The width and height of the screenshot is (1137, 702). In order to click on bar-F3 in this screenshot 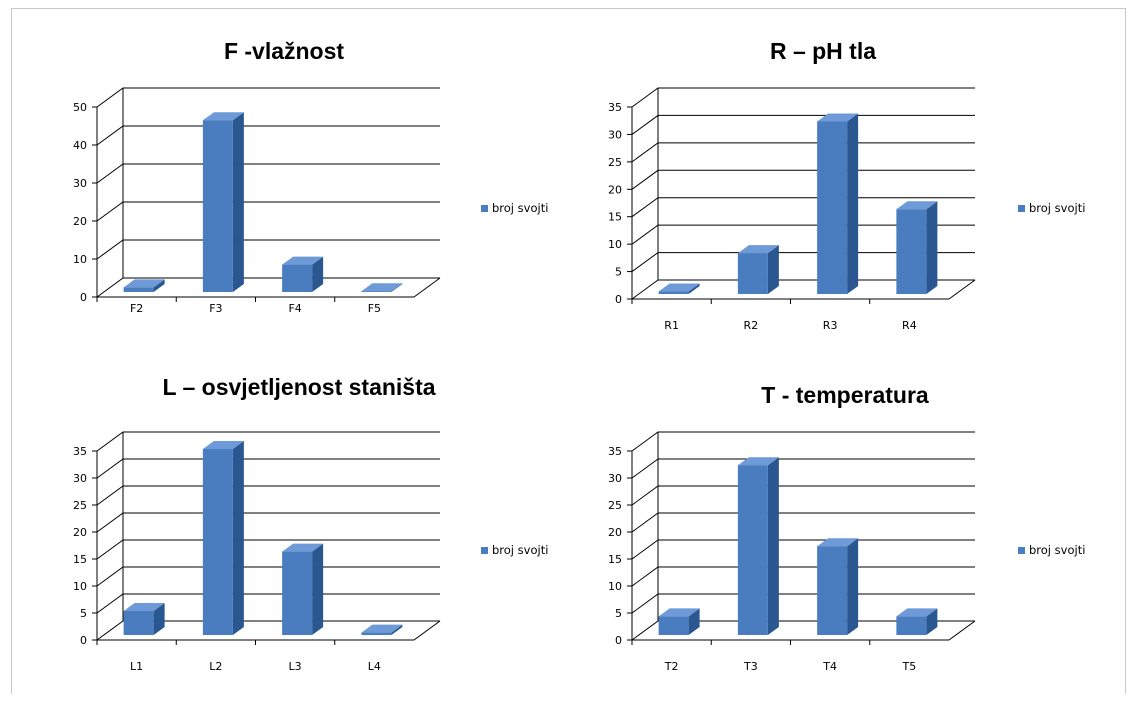, I will do `click(223, 202)`.